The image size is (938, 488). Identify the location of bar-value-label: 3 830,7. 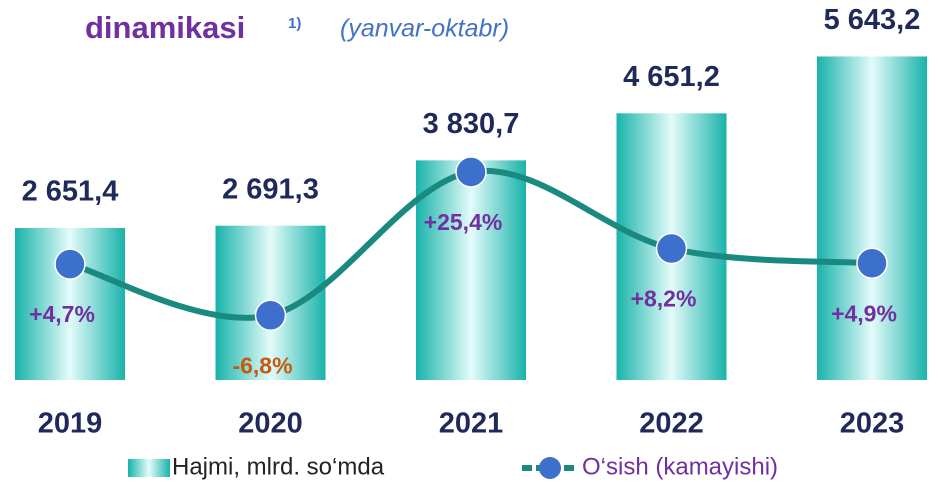
(471, 124).